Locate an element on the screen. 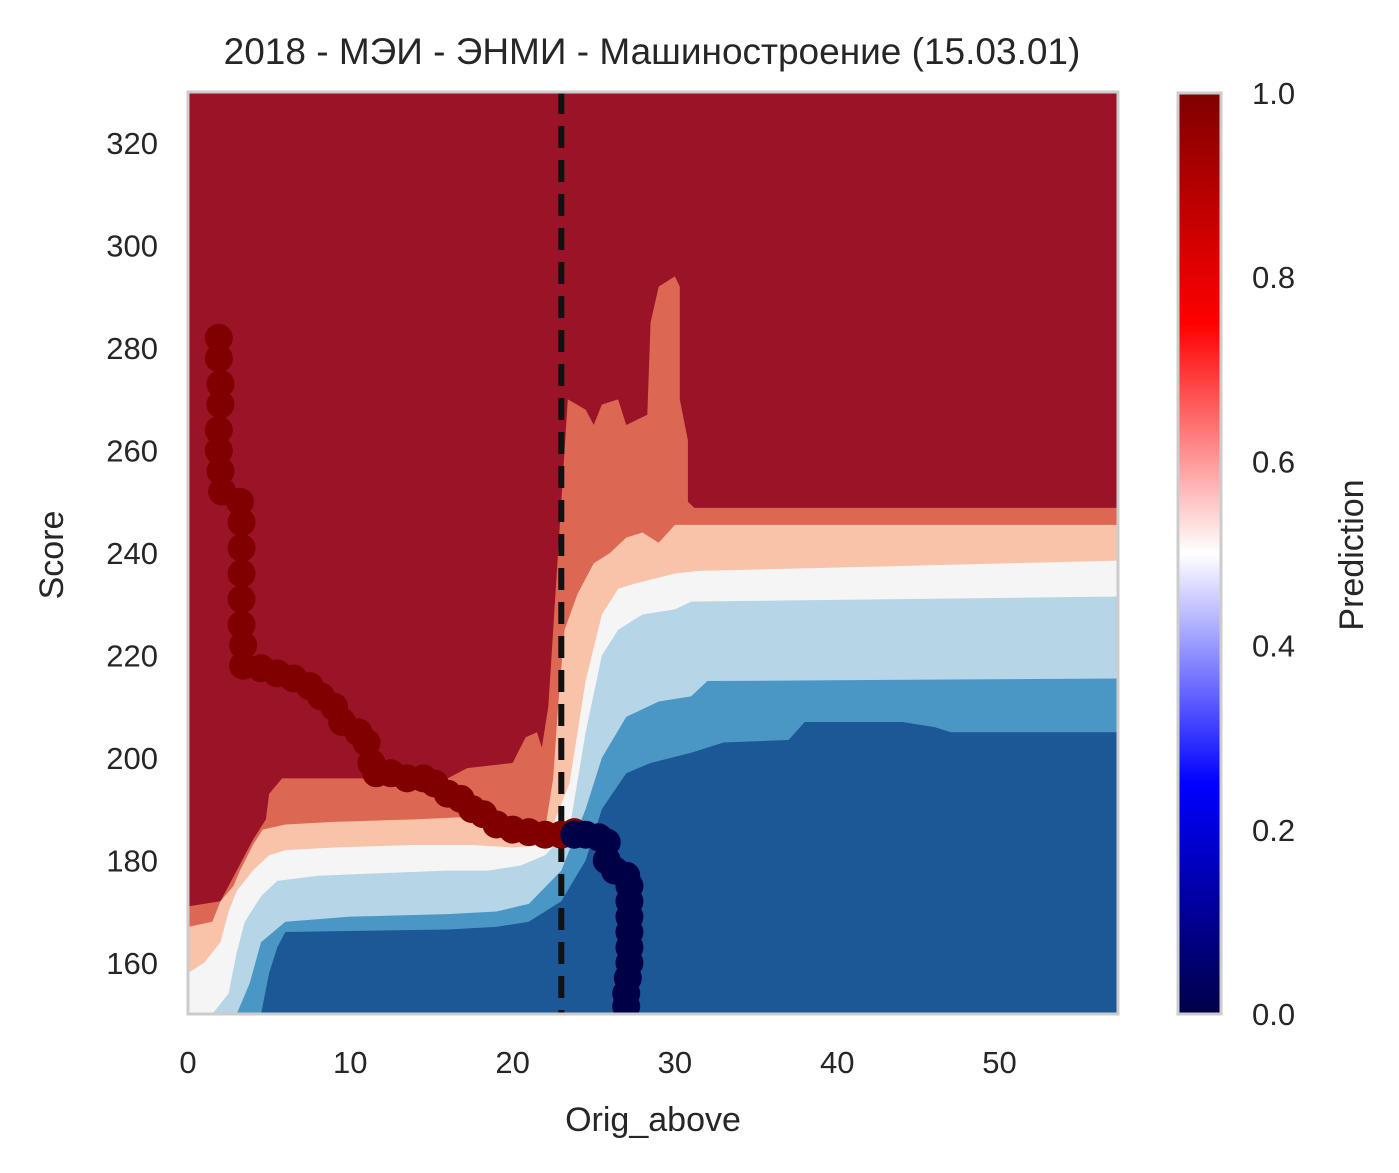 This screenshot has width=1399, height=1173. colorbar-tick-label: 0.8 is located at coordinates (1273, 277).